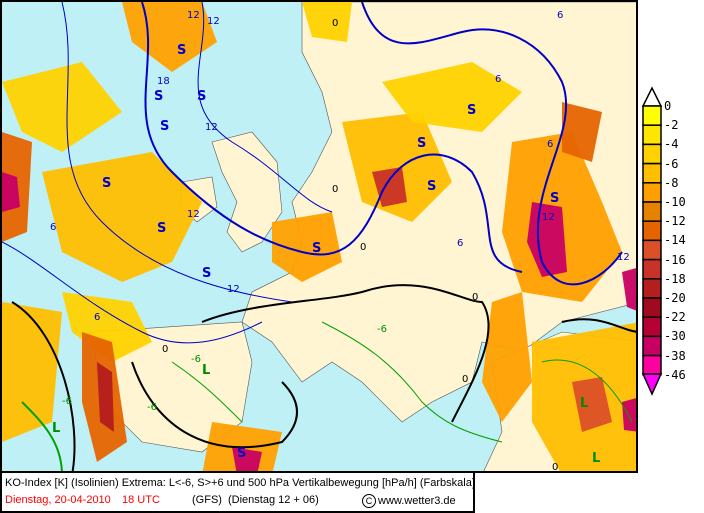  What do you see at coordinates (417, 501) in the screenshot?
I see `caption-site: www.wetter3.de` at bounding box center [417, 501].